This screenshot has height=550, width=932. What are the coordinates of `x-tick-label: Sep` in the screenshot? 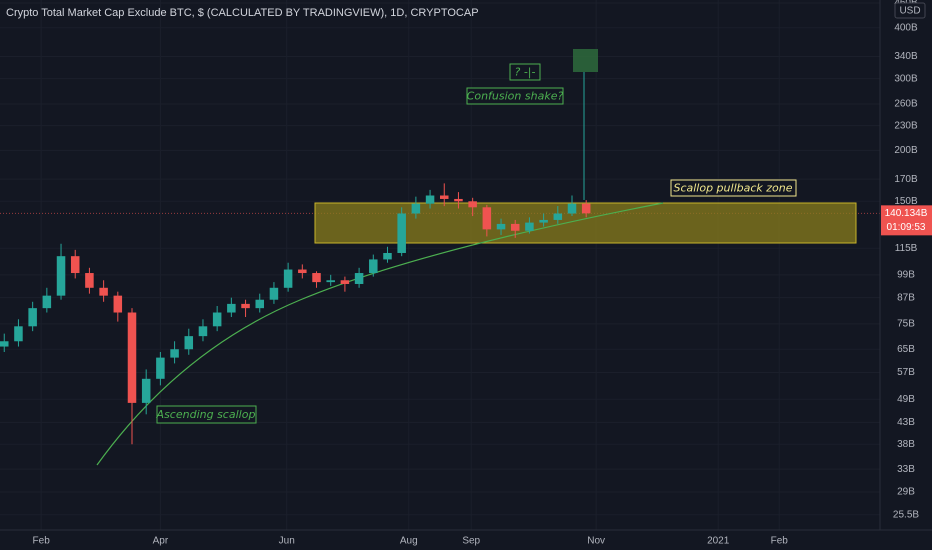 It's located at (471, 541).